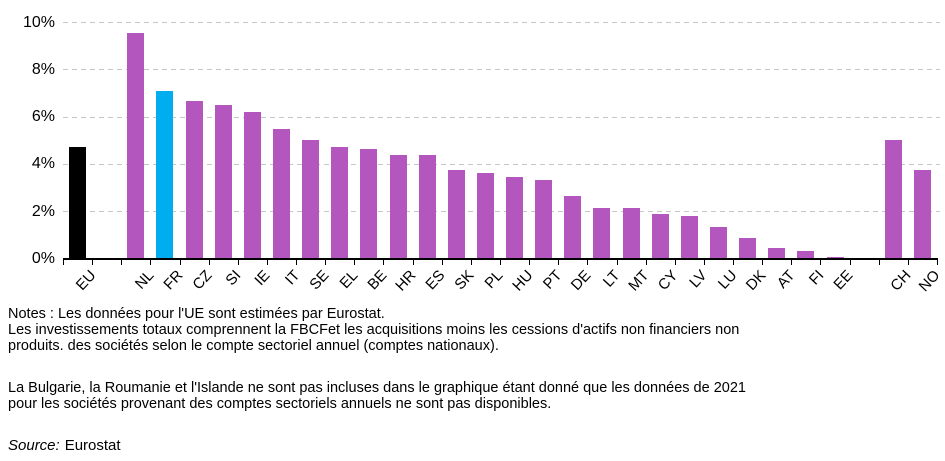  Describe the element at coordinates (78, 202) in the screenshot. I see `bar-eu` at that location.